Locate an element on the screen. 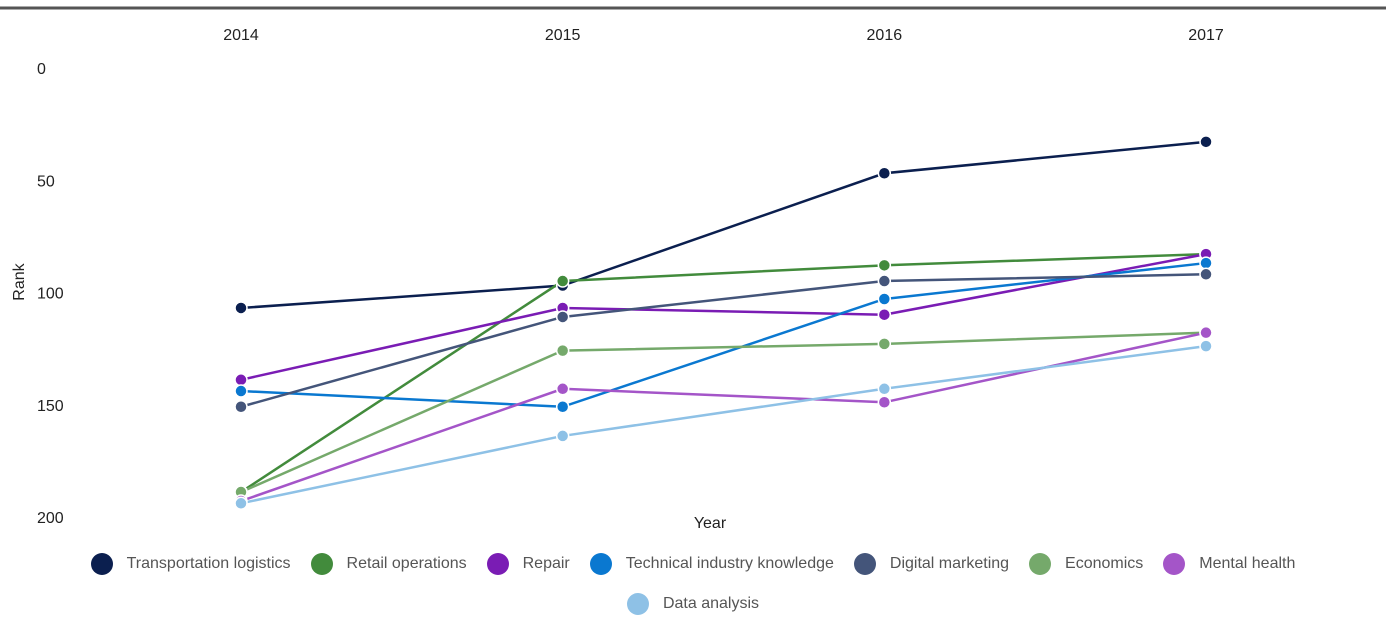  legend-item: Transportation logistics is located at coordinates (190, 564).